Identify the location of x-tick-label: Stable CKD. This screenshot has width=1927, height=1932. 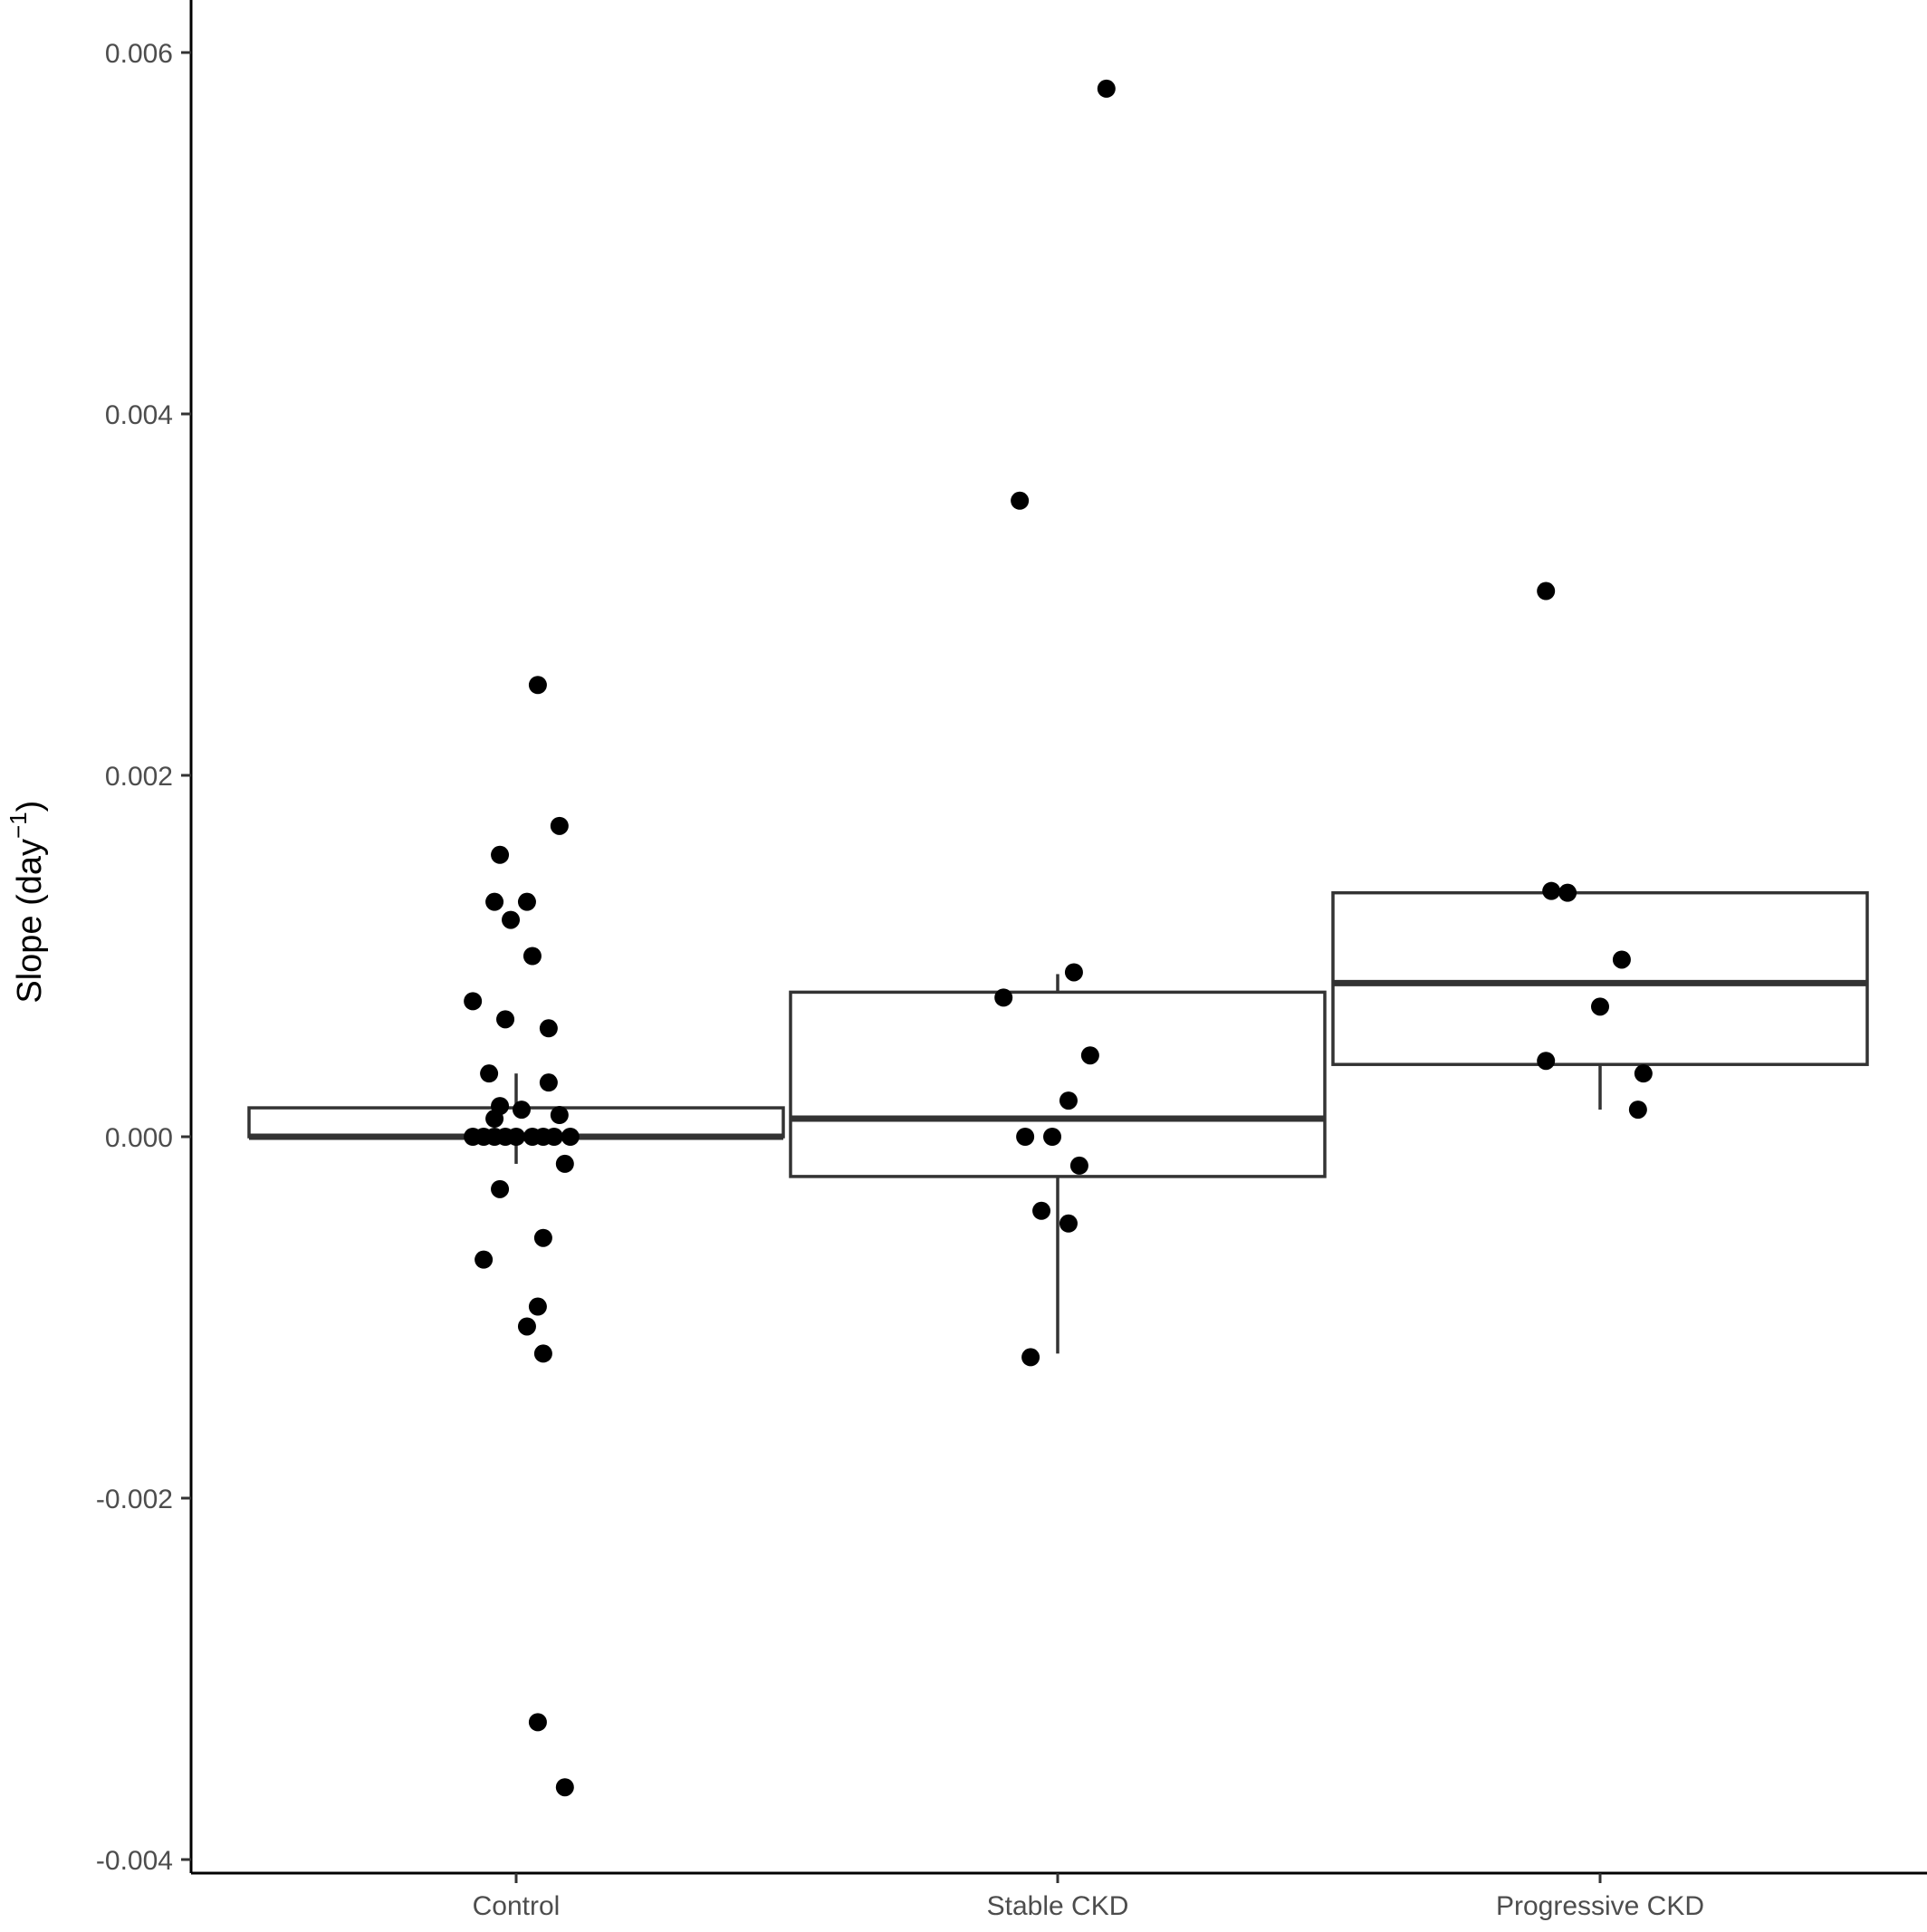
(1058, 1906).